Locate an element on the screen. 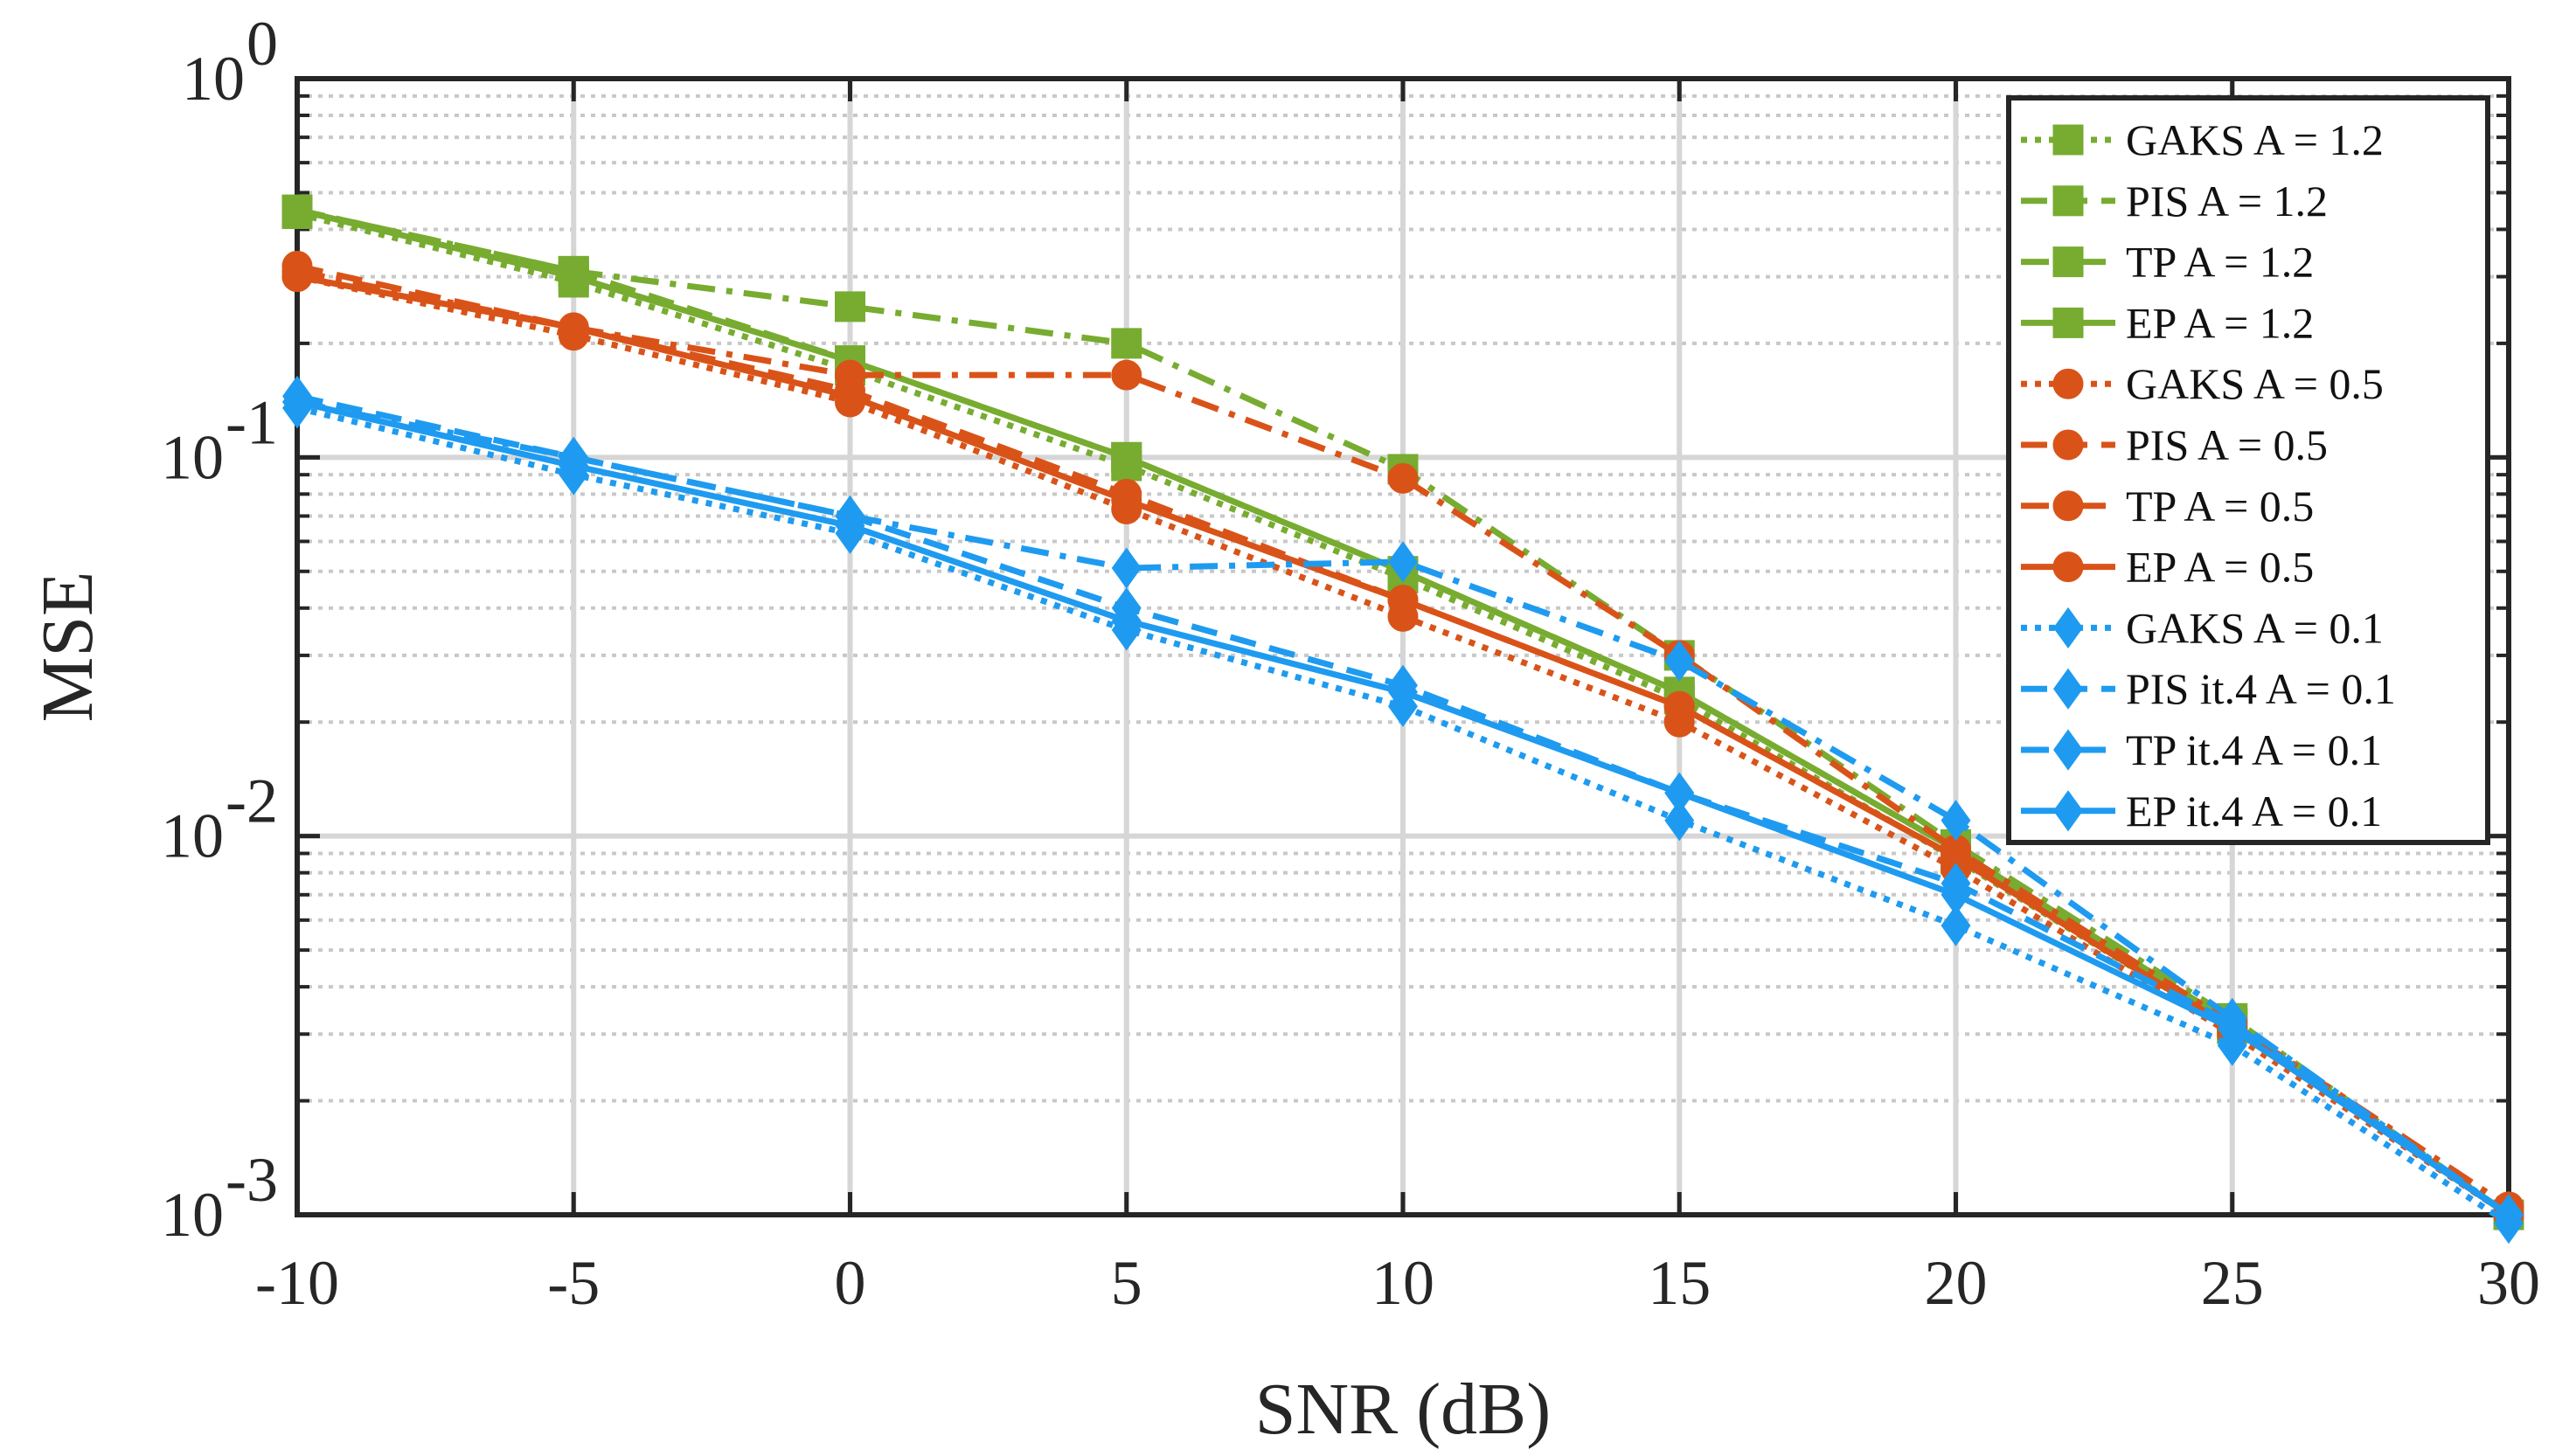 This screenshot has height=1456, width=2569. y-axis-title: MSE is located at coordinates (67, 647).